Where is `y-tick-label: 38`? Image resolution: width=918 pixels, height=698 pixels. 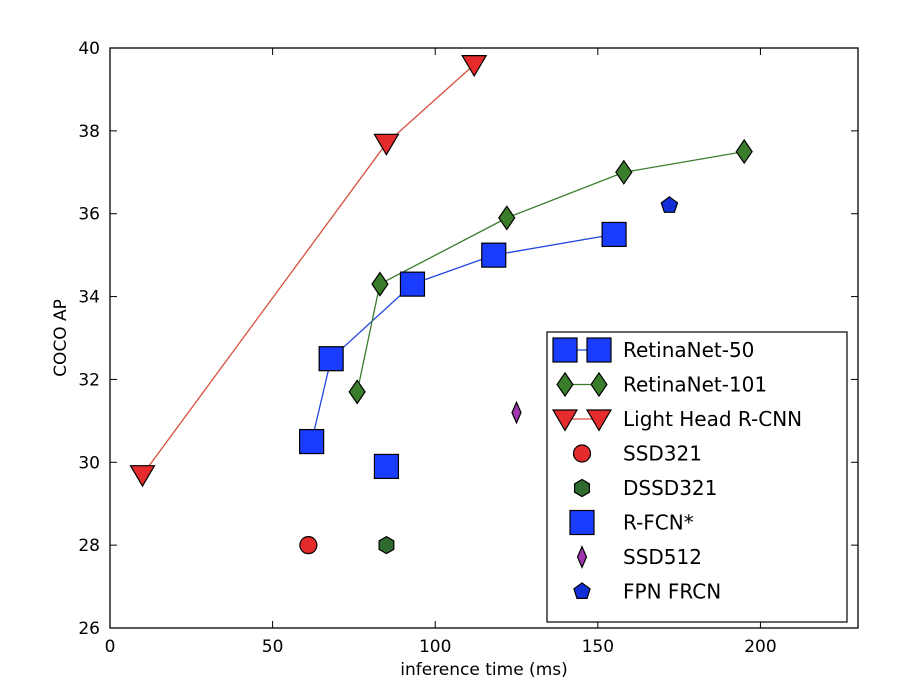
y-tick-label: 38 is located at coordinates (89, 132).